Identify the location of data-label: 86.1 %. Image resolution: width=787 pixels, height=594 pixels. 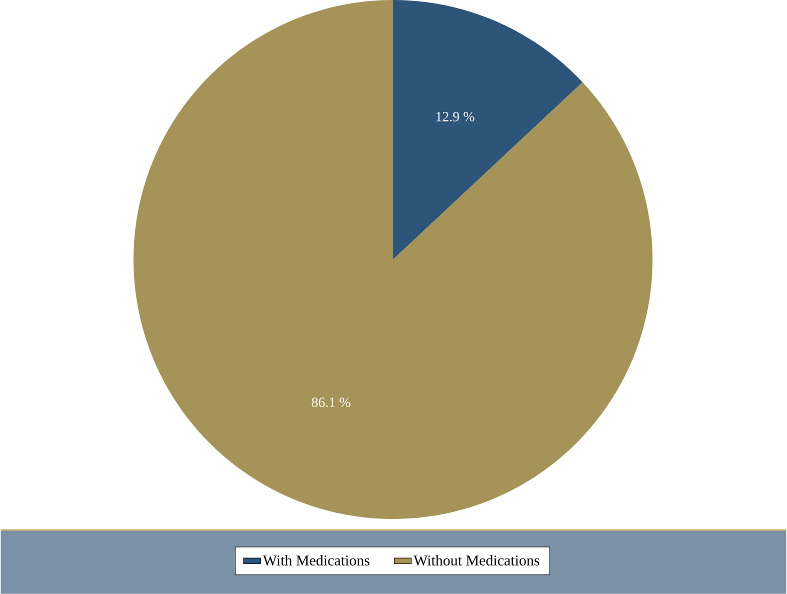
(331, 403).